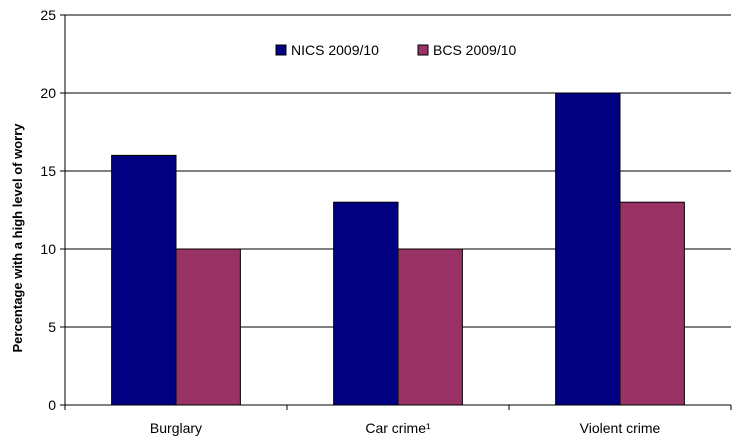  What do you see at coordinates (335, 50) in the screenshot?
I see `legend-label-nics: NICS 2009/10` at bounding box center [335, 50].